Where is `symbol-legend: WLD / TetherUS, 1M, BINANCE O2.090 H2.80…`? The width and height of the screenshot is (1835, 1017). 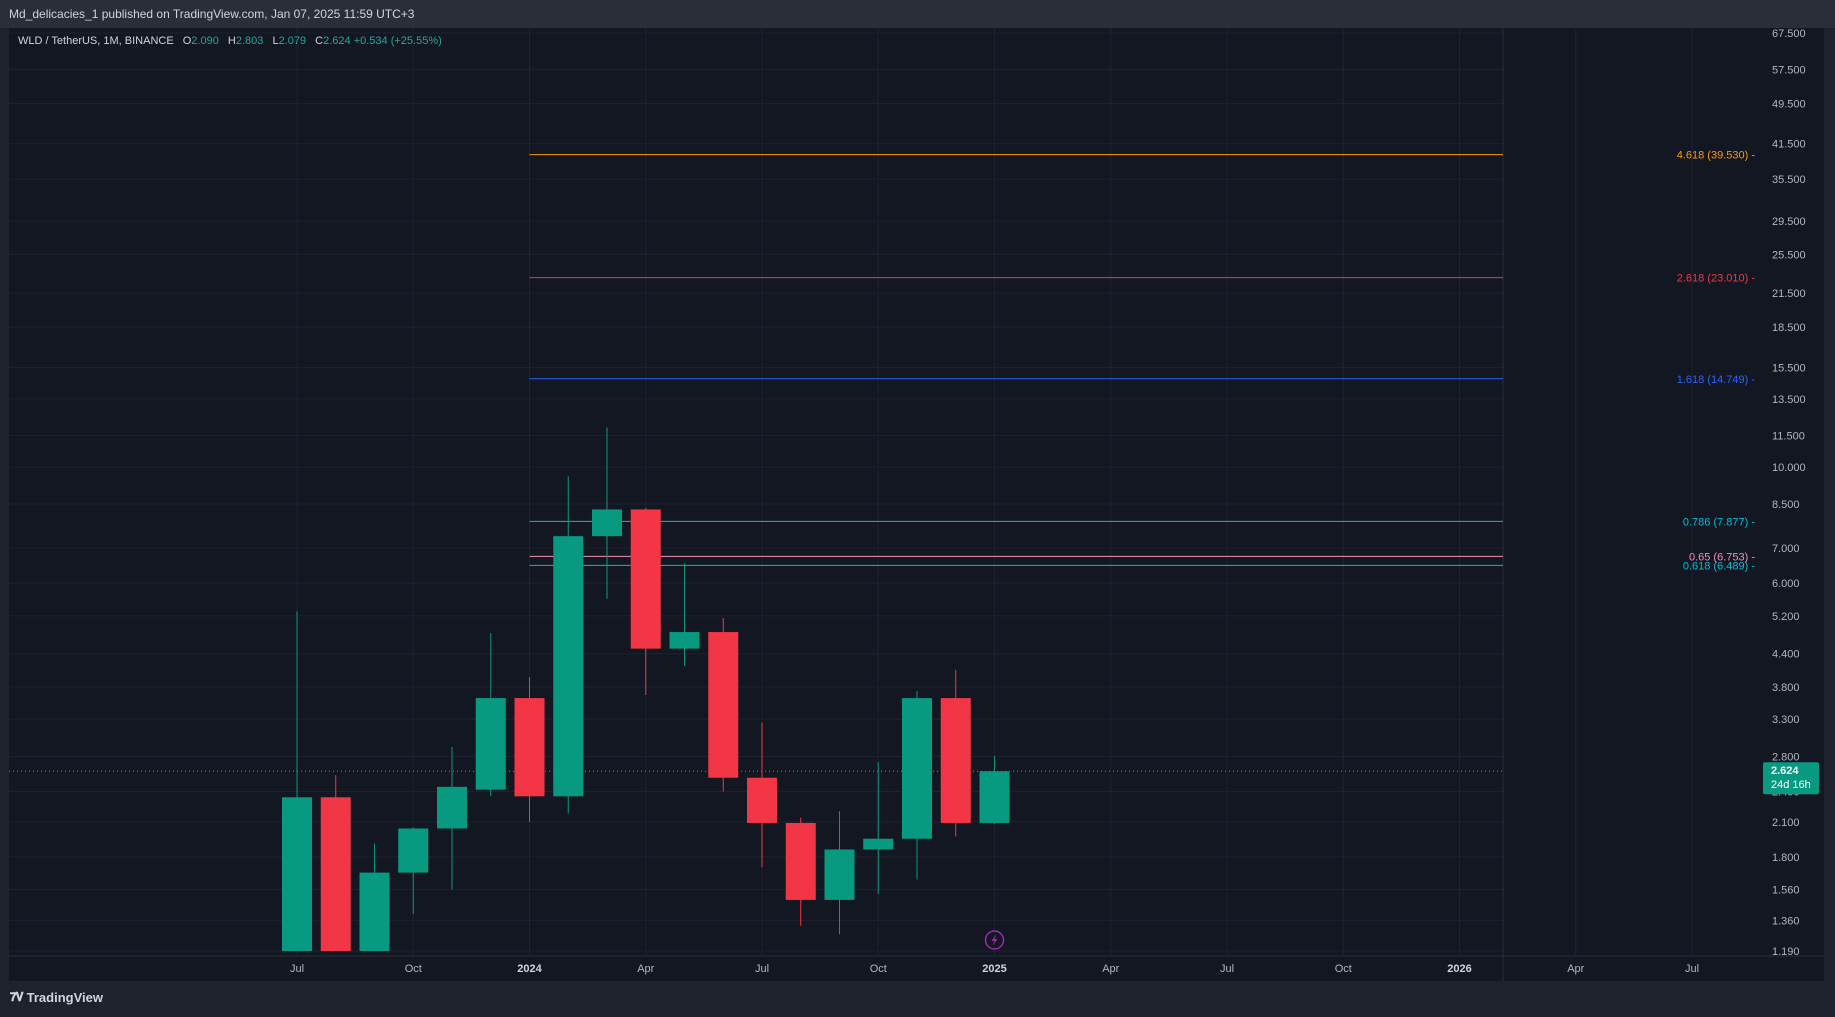
symbol-legend: WLD / TetherUS, 1M, BINANCE O2.090 H2.80… is located at coordinates (230, 41).